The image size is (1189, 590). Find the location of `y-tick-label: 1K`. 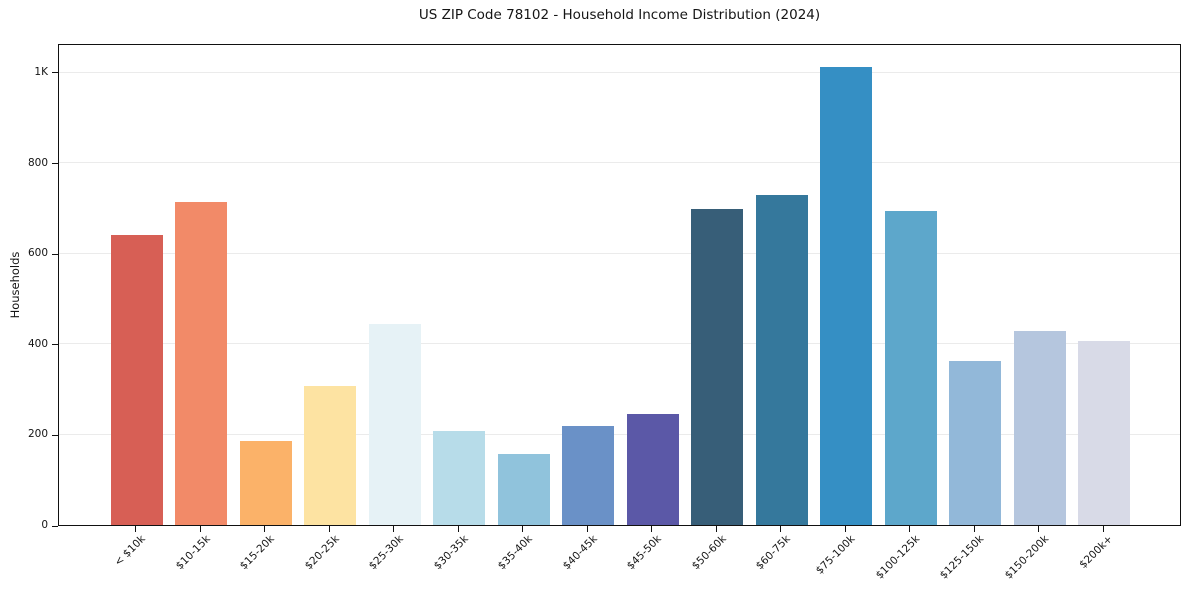

y-tick-label: 1K is located at coordinates (41, 71).